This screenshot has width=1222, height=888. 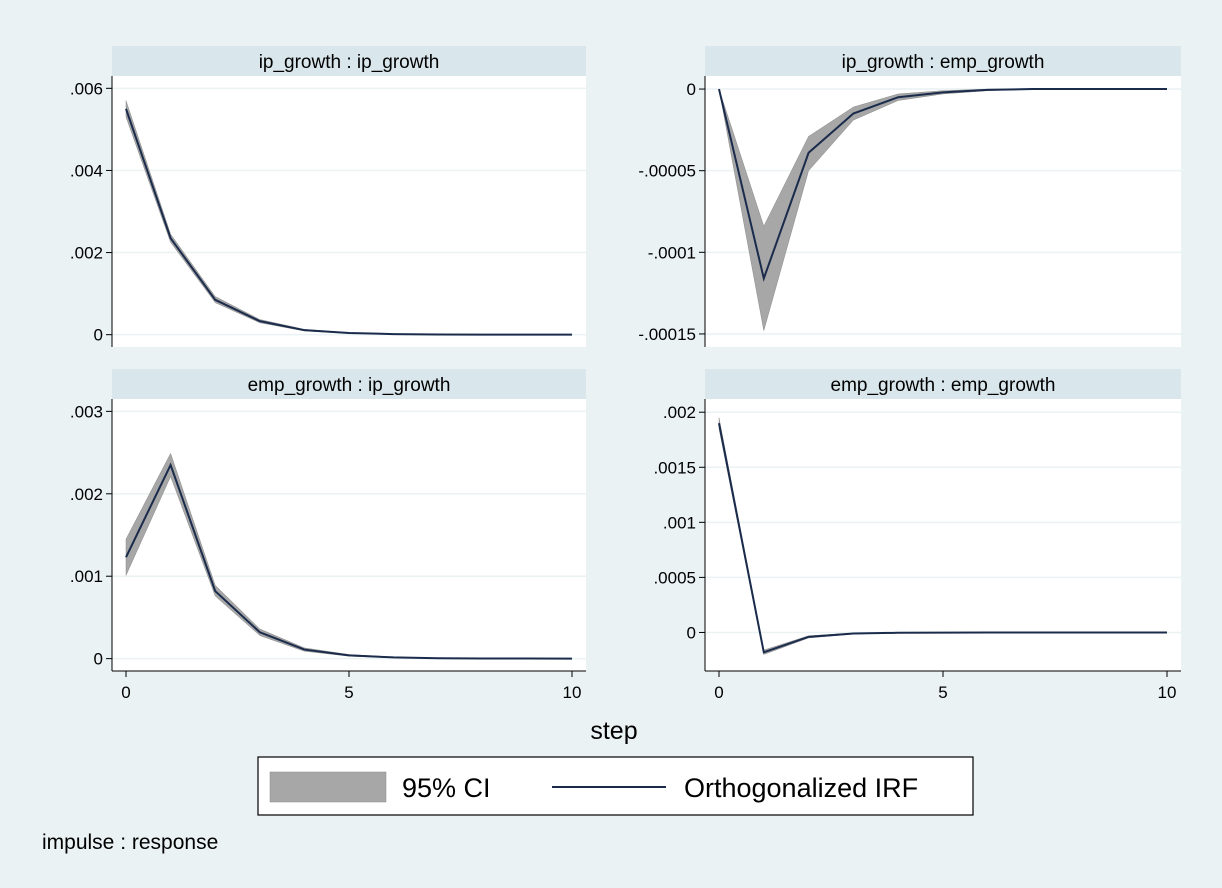 What do you see at coordinates (446, 788) in the screenshot?
I see `legend-ci-label: 95% CI` at bounding box center [446, 788].